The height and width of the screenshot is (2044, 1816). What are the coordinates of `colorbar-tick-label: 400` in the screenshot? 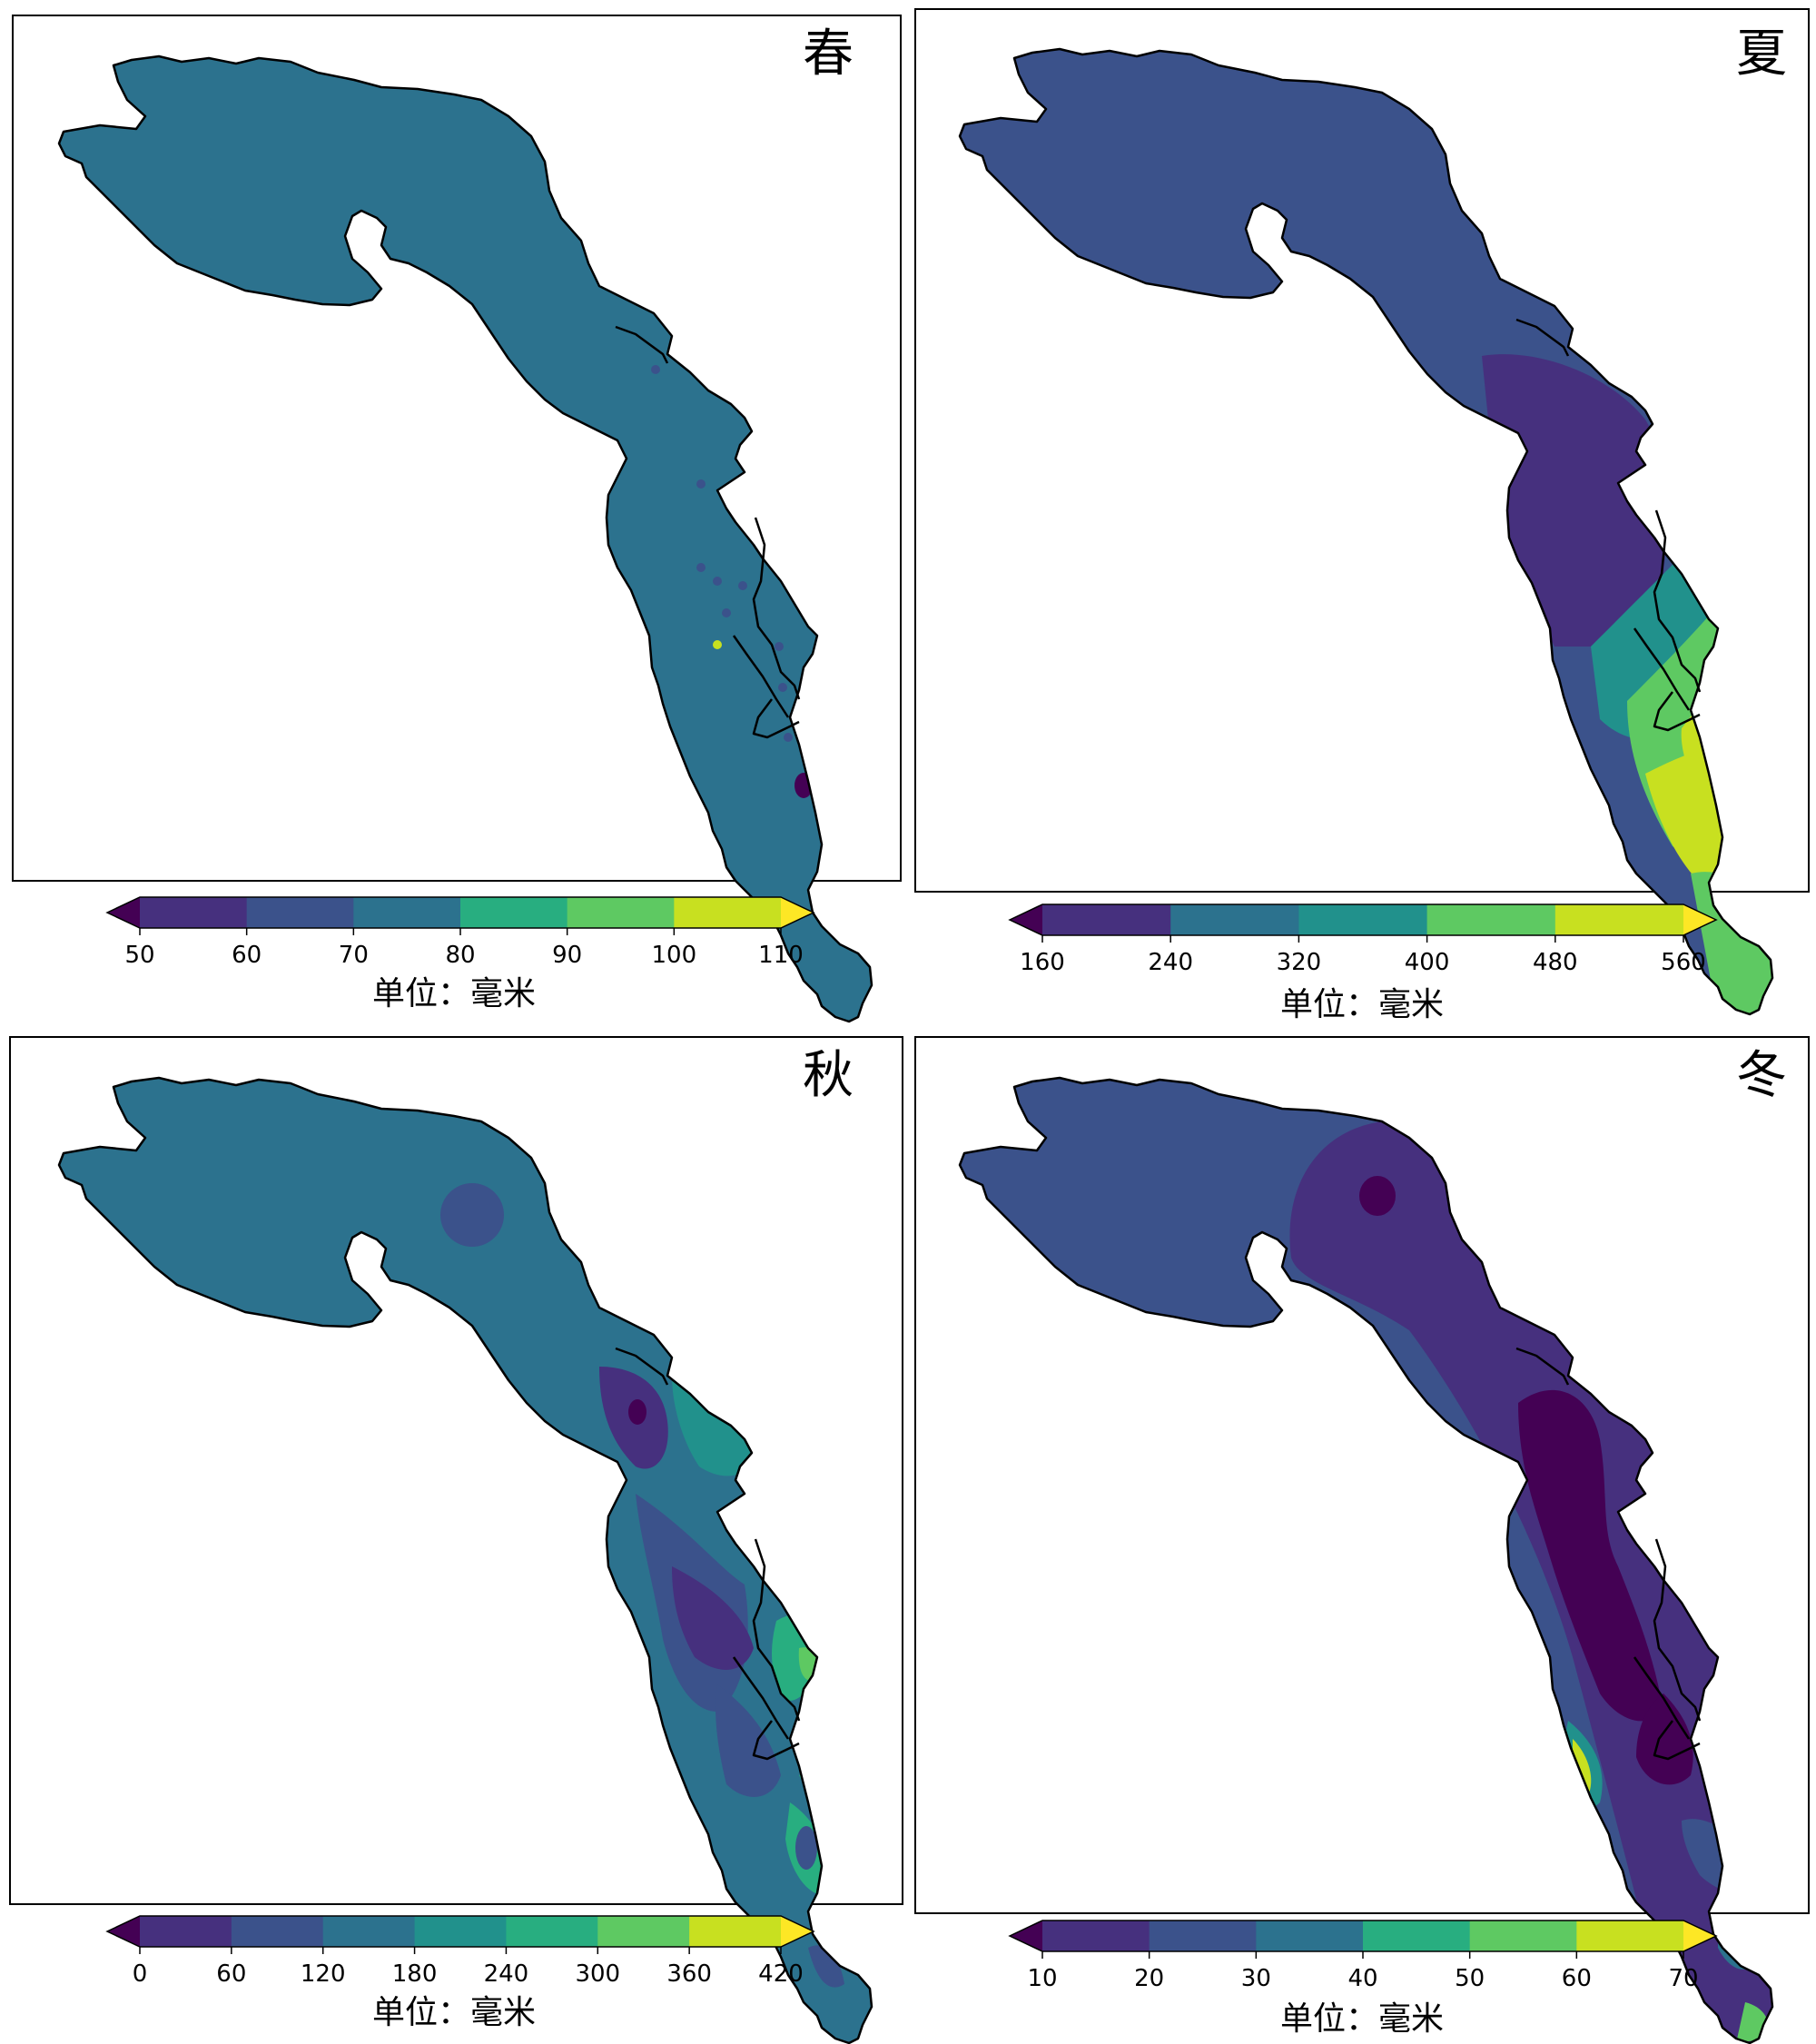 It's located at (1427, 962).